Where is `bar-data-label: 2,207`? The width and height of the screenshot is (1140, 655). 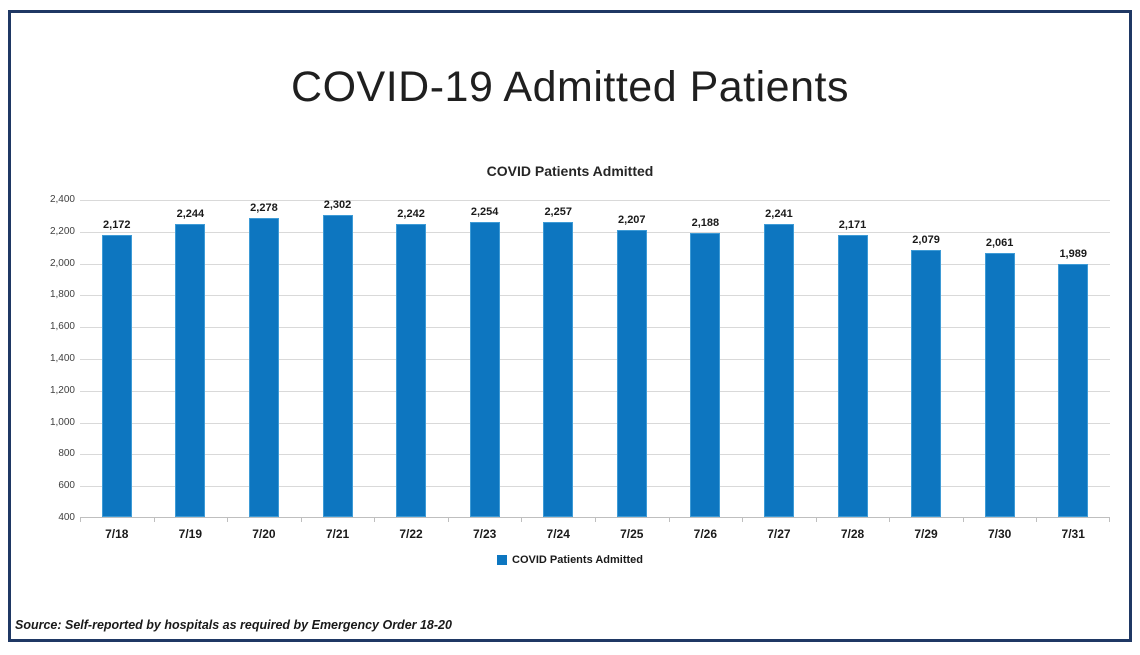 bar-data-label: 2,207 is located at coordinates (632, 219).